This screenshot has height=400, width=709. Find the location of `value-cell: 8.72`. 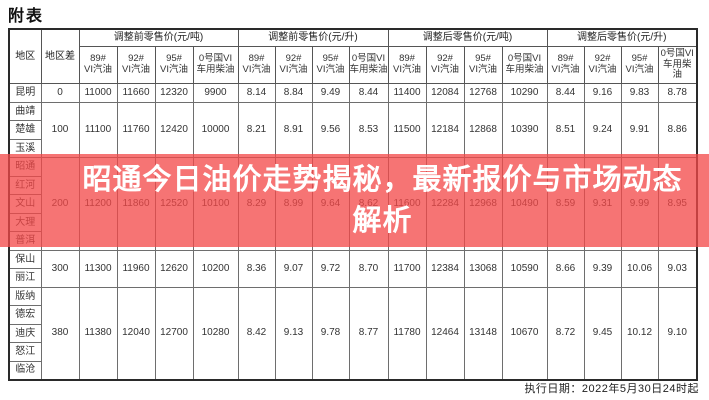

value-cell: 8.72 is located at coordinates (565, 333).